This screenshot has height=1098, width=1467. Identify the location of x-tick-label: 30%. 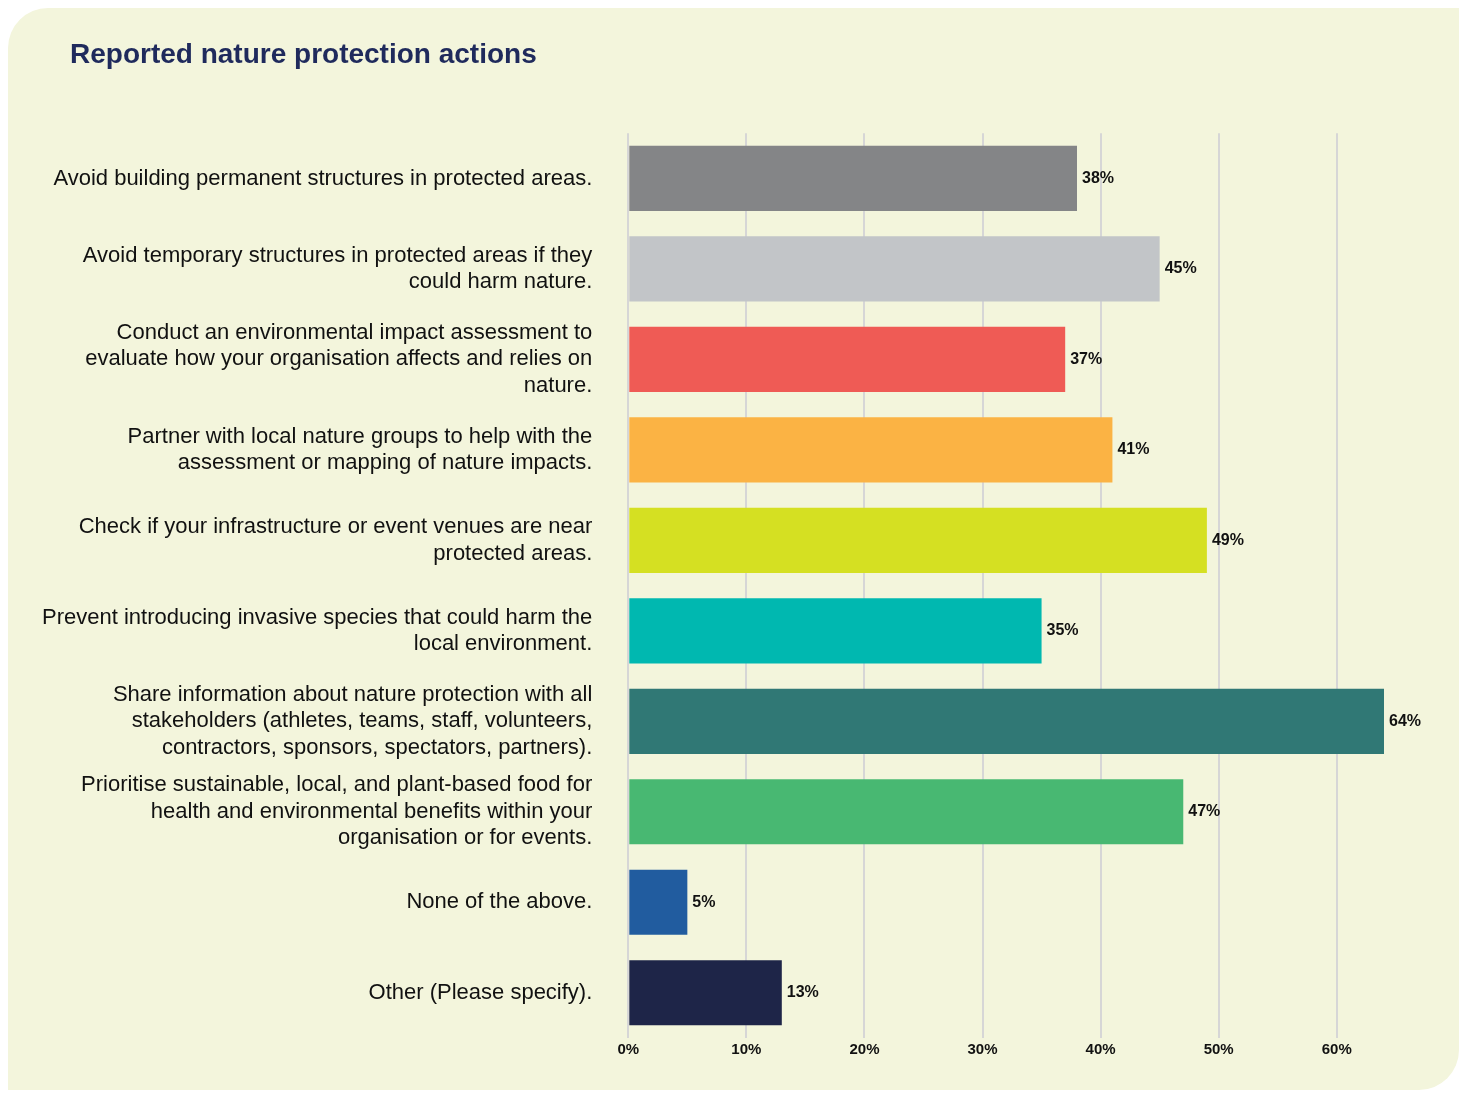
(982, 1049).